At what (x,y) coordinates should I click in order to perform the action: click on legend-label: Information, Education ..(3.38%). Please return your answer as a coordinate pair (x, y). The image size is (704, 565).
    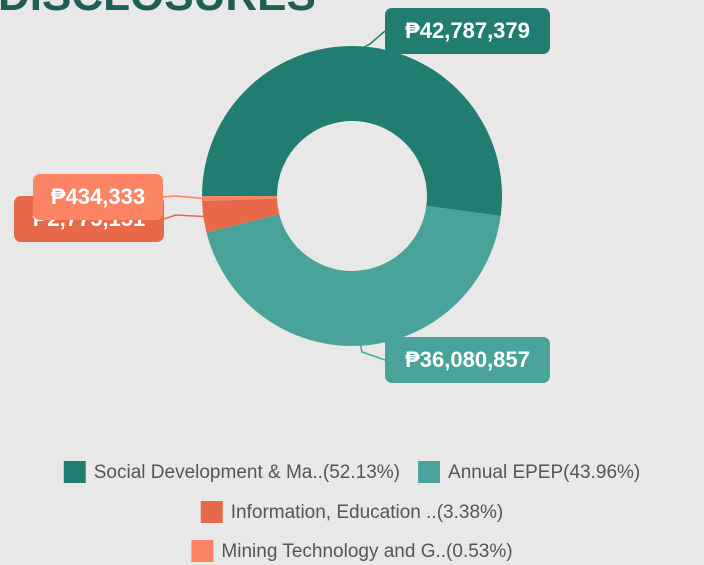
    Looking at the image, I should click on (367, 512).